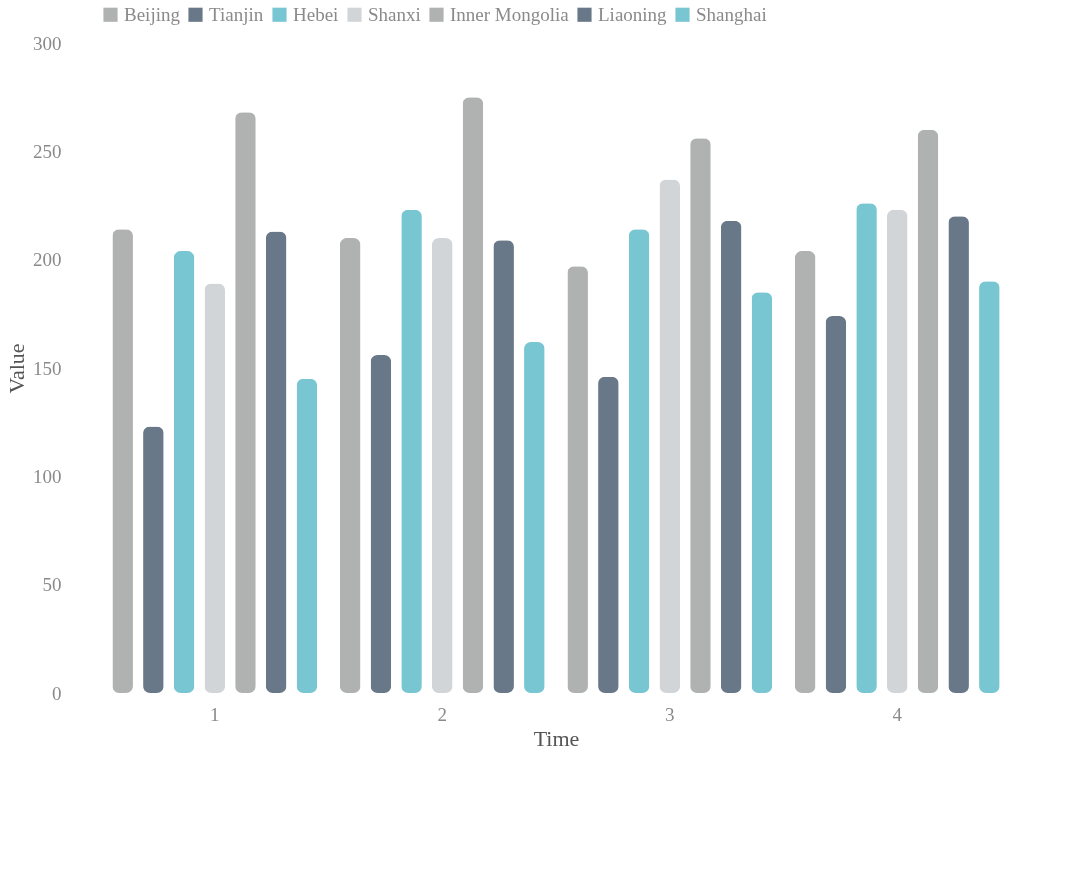  Describe the element at coordinates (47, 43) in the screenshot. I see `y-tick-label: 300` at that location.